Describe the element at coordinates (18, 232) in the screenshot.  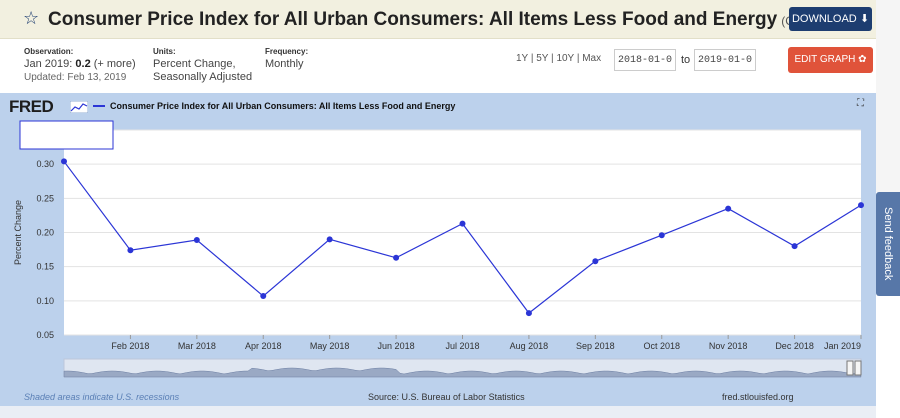
I see `y-axis-label: Percent Change` at that location.